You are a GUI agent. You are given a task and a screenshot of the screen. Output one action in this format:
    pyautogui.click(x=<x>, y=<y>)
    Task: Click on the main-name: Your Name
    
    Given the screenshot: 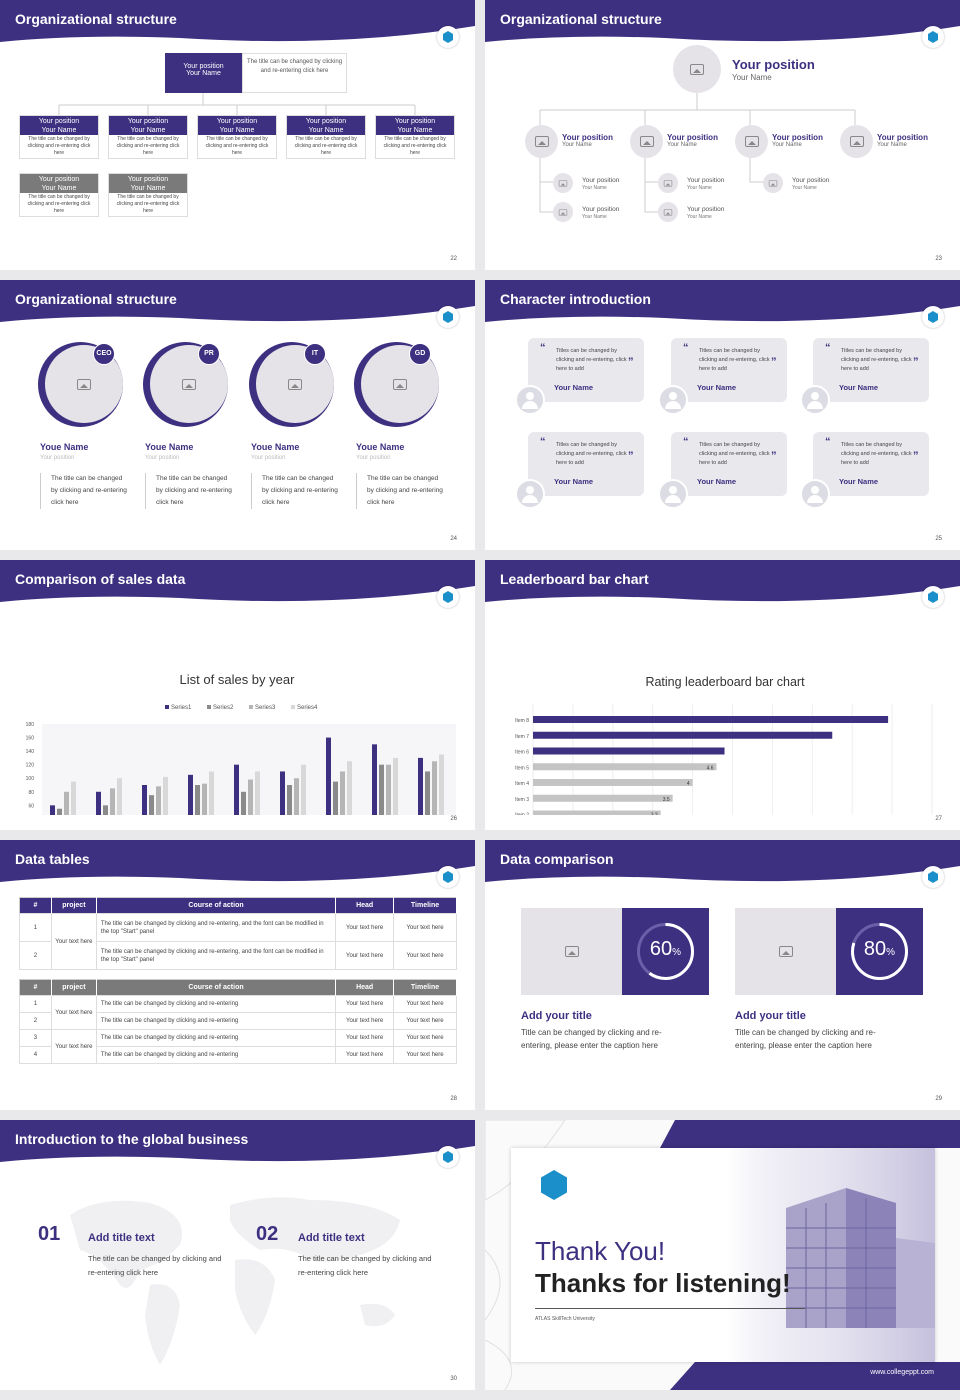 What is the action you would take?
    pyautogui.click(x=752, y=77)
    